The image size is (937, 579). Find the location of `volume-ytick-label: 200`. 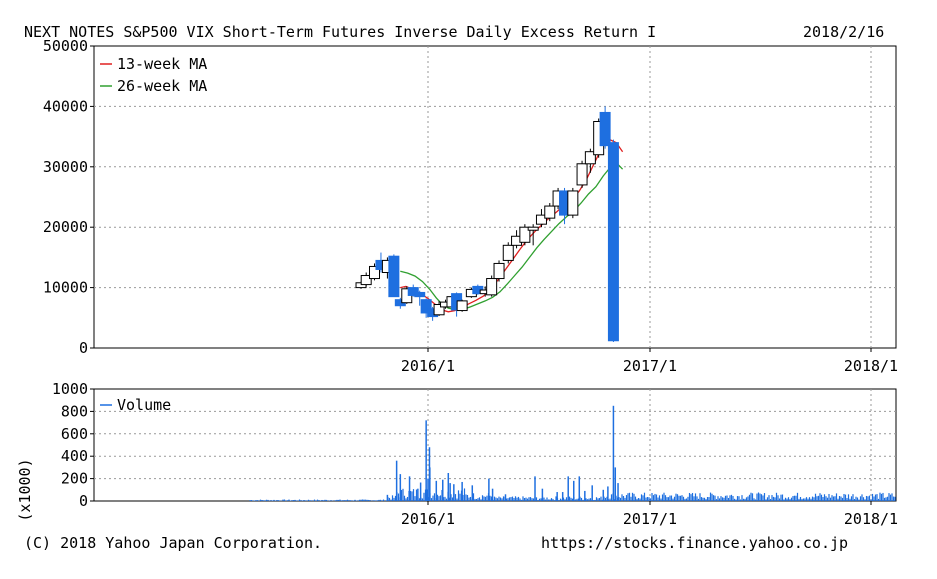

volume-ytick-label: 200 is located at coordinates (74, 479).